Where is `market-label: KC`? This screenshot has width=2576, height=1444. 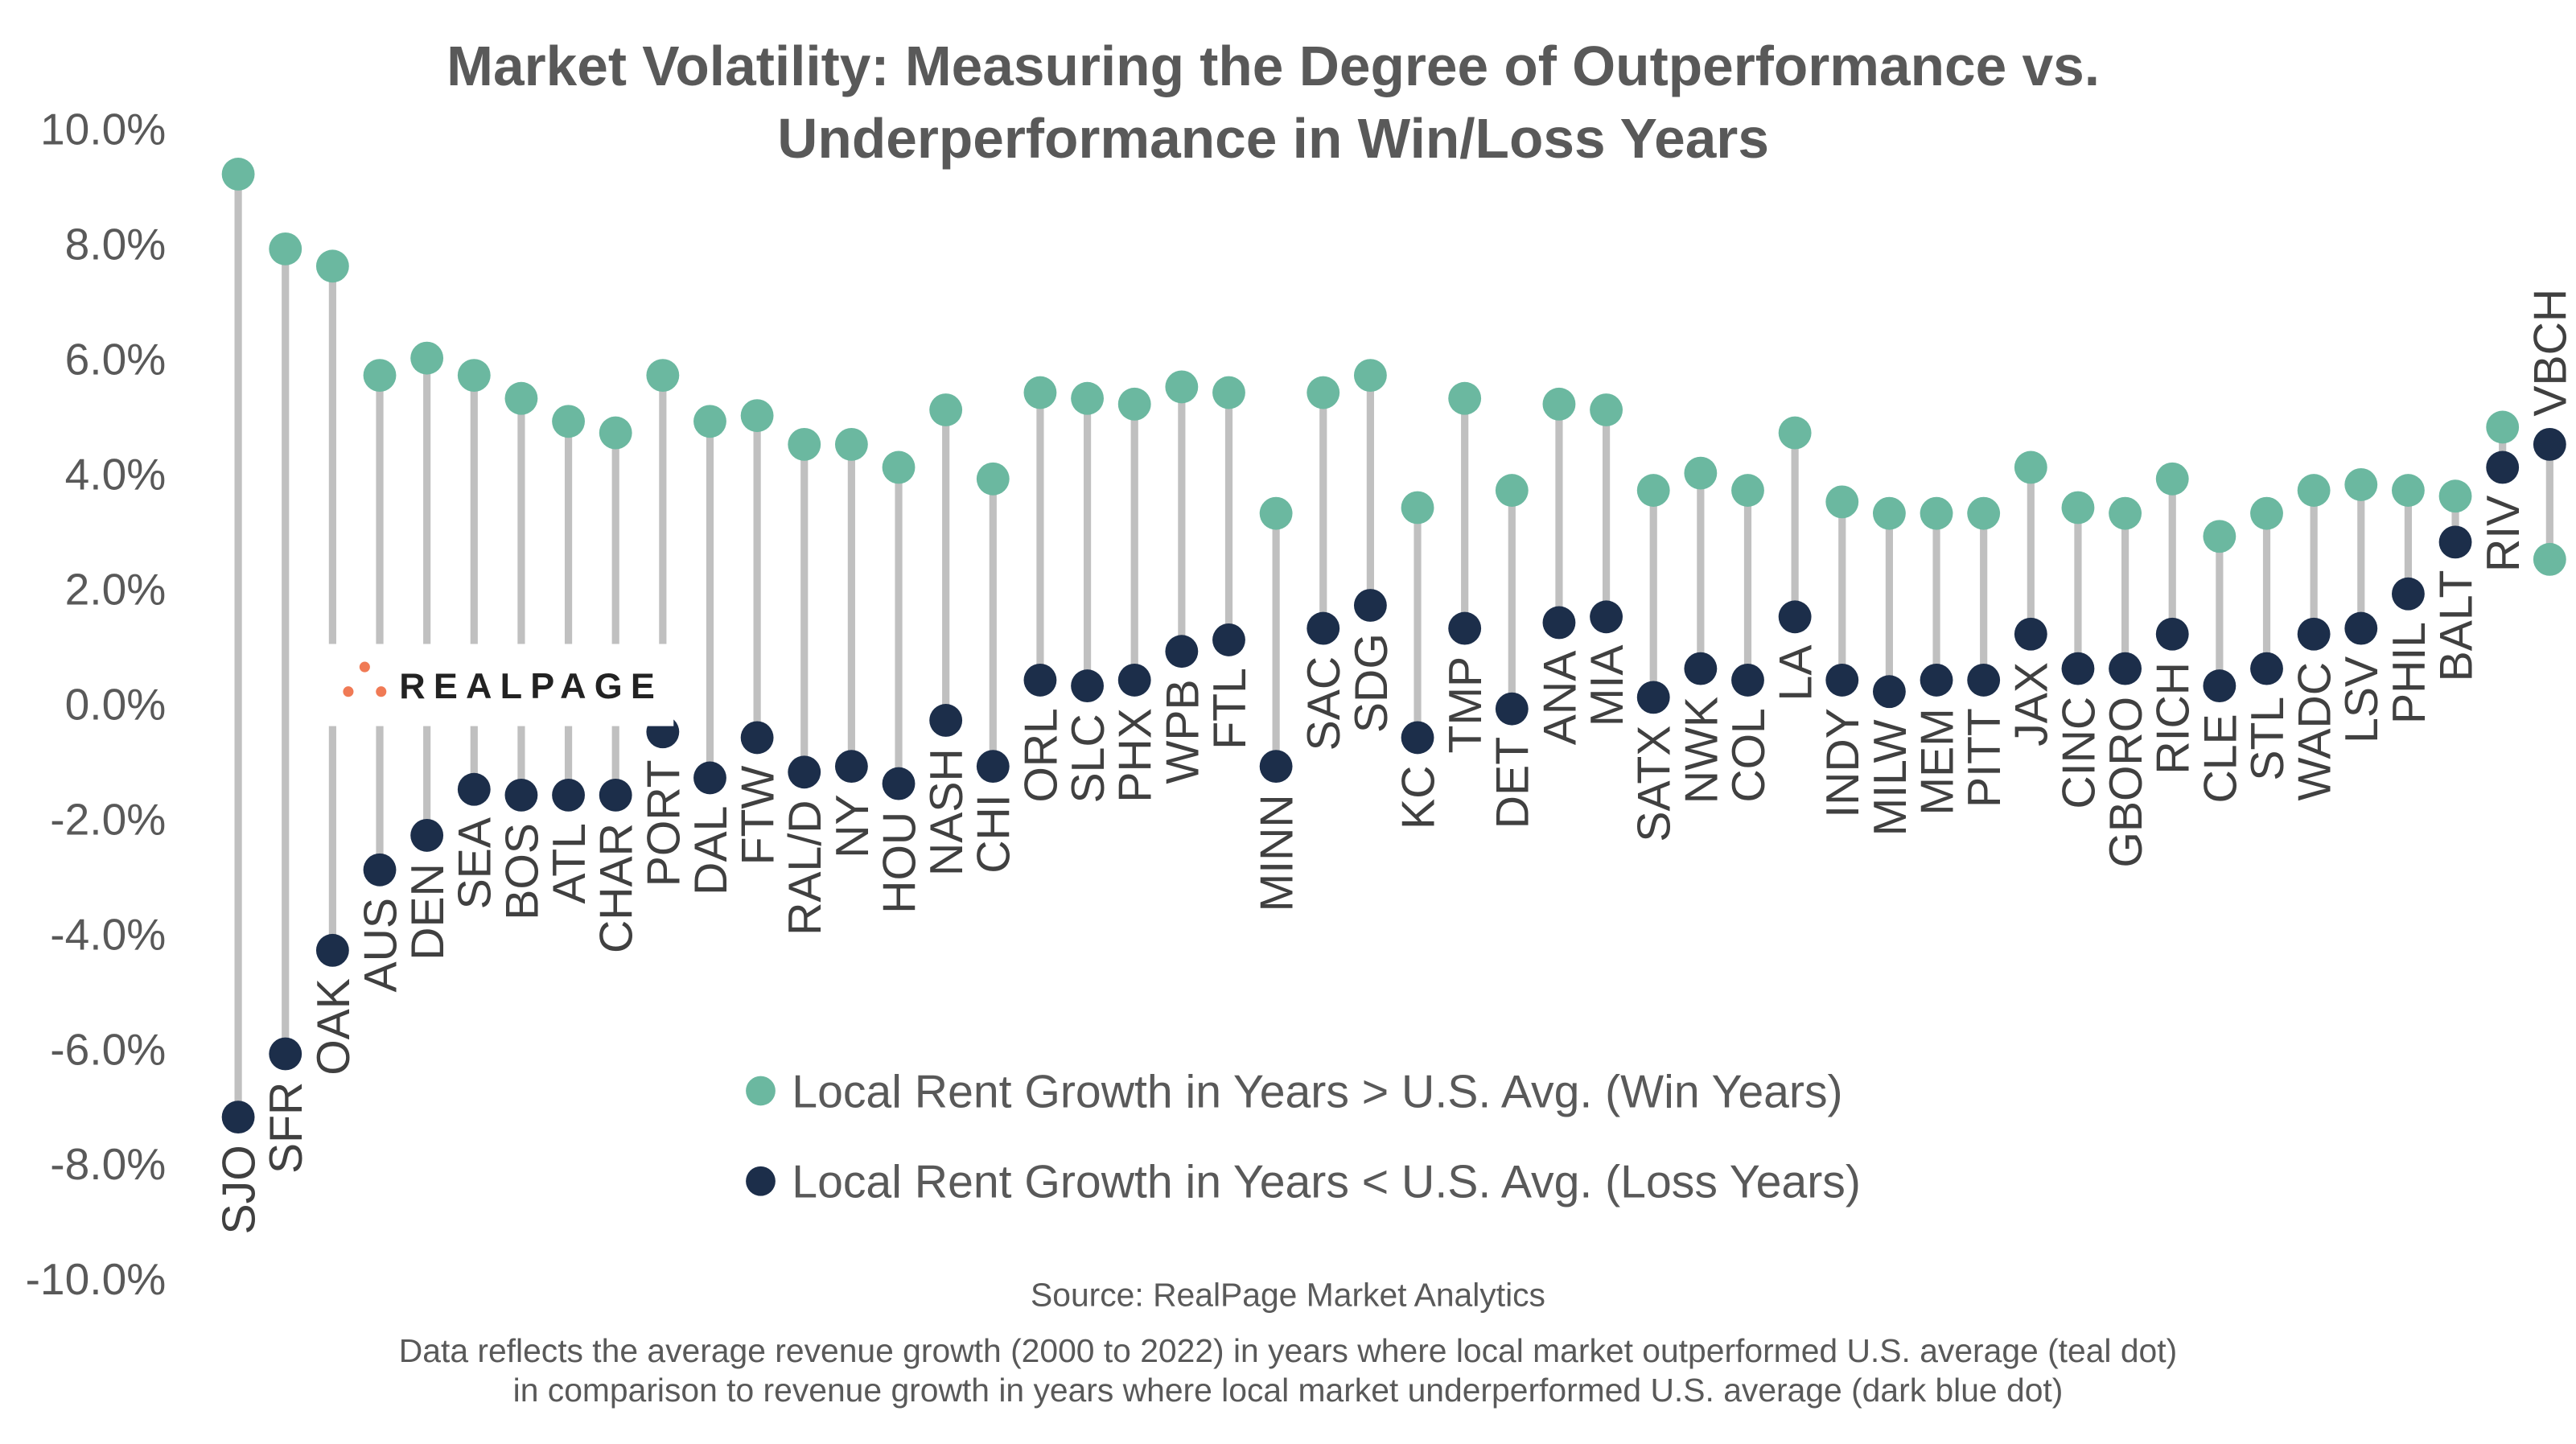 market-label: KC is located at coordinates (1418, 797).